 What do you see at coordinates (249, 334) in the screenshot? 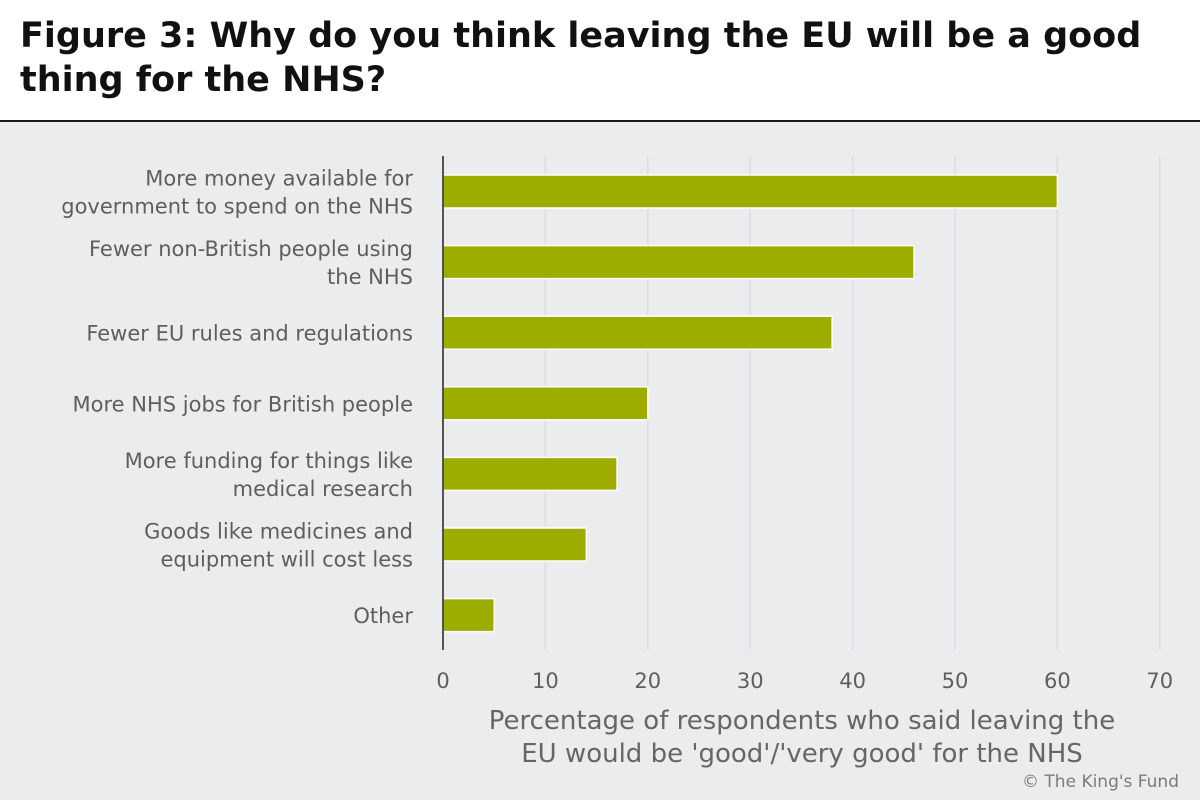
I see `category-label: Fewer EU rules and regulations` at bounding box center [249, 334].